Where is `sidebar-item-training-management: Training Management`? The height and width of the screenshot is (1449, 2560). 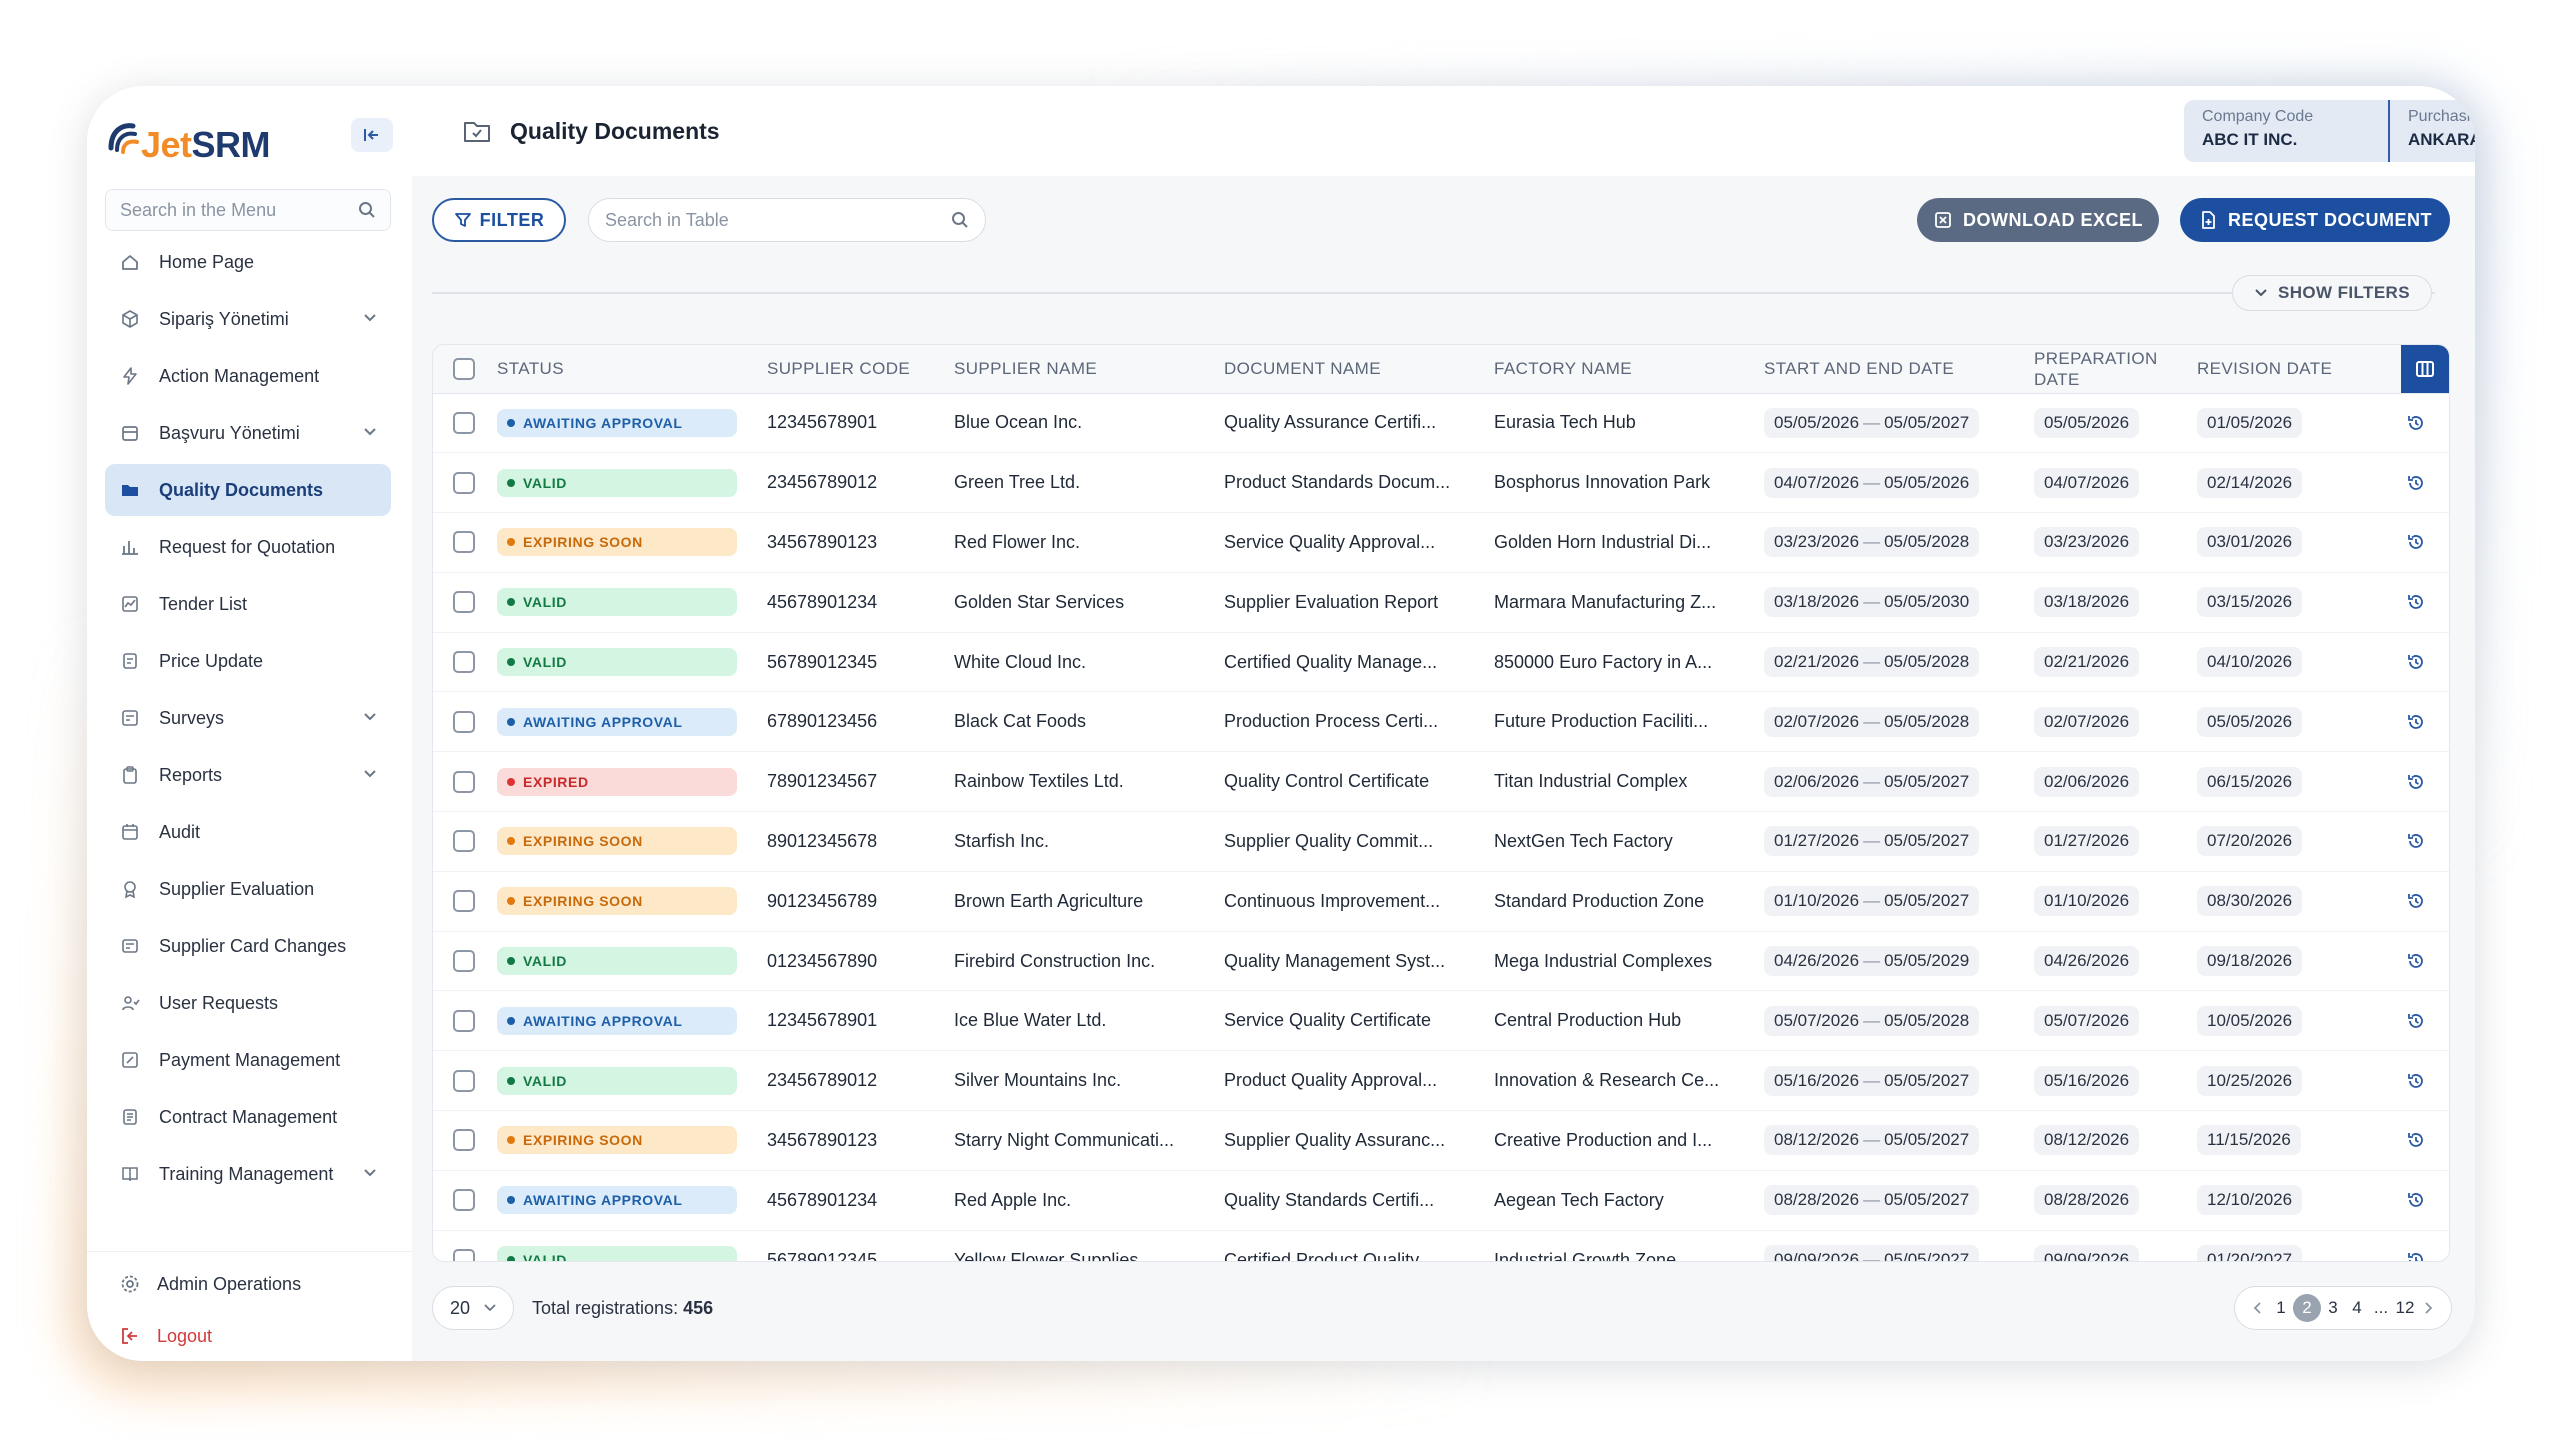
sidebar-item-training-management: Training Management is located at coordinates (248, 1174).